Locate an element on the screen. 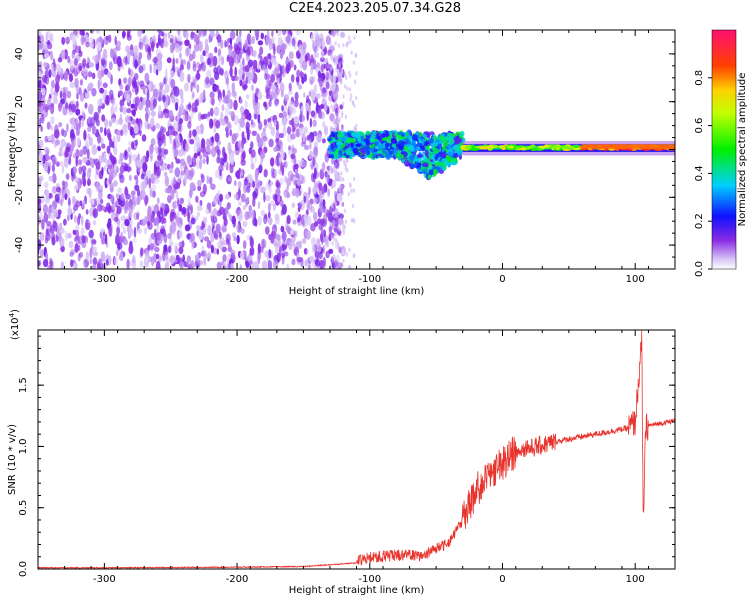  y-tick-label: 40 is located at coordinates (19, 54).